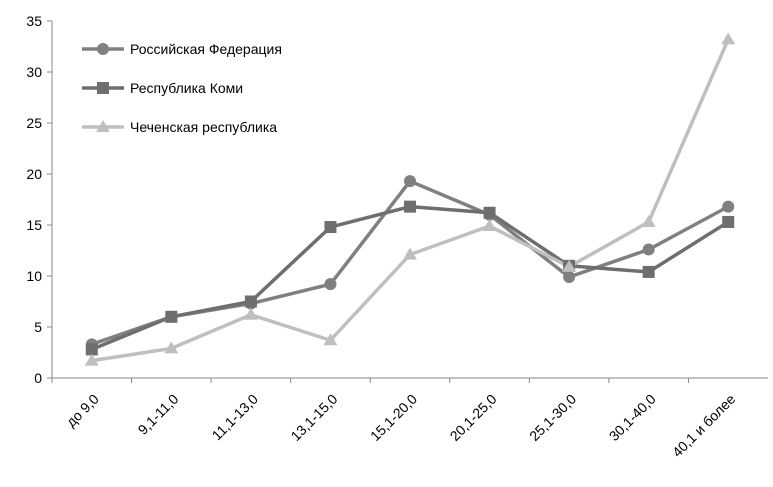  What do you see at coordinates (235, 417) in the screenshot?
I see `x-tick-label: 11,1-13,0` at bounding box center [235, 417].